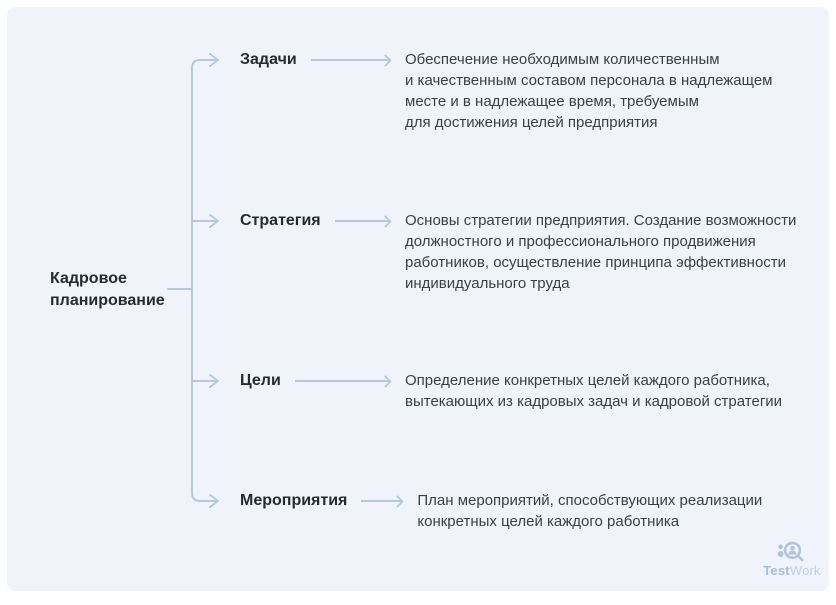 The height and width of the screenshot is (605, 836). What do you see at coordinates (260, 380) in the screenshot?
I see `branch-label: Цели` at bounding box center [260, 380].